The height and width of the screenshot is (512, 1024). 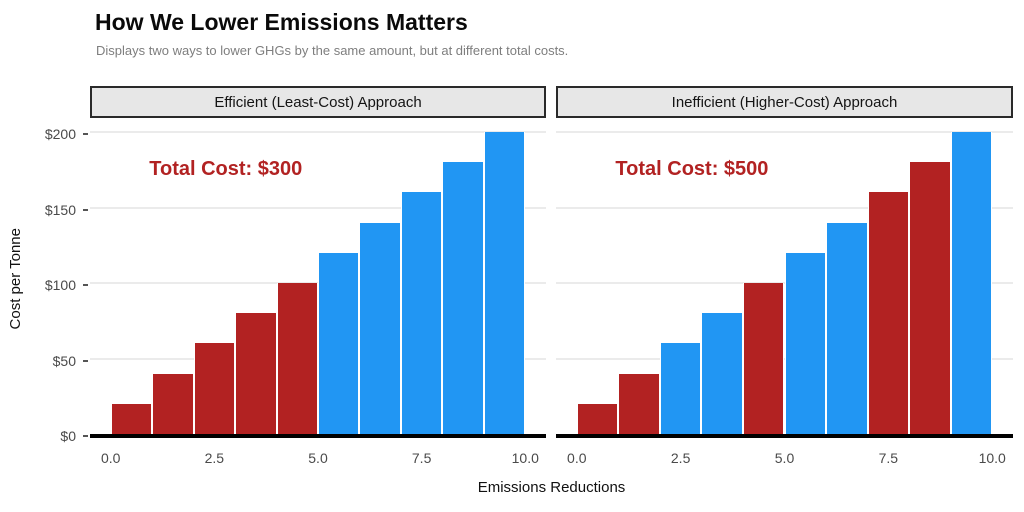 I want to click on y-tick-label: $0, so click(x=68, y=436).